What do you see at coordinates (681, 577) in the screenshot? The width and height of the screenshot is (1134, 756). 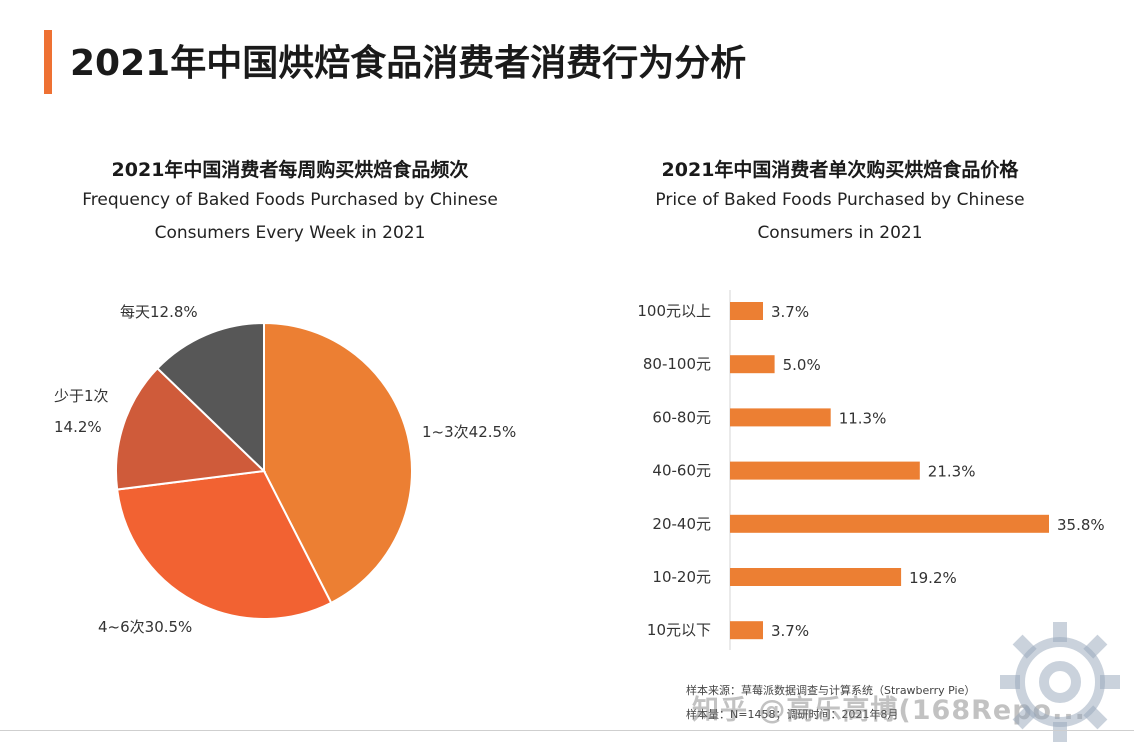 I see `bar-category-label: 10-20元` at bounding box center [681, 577].